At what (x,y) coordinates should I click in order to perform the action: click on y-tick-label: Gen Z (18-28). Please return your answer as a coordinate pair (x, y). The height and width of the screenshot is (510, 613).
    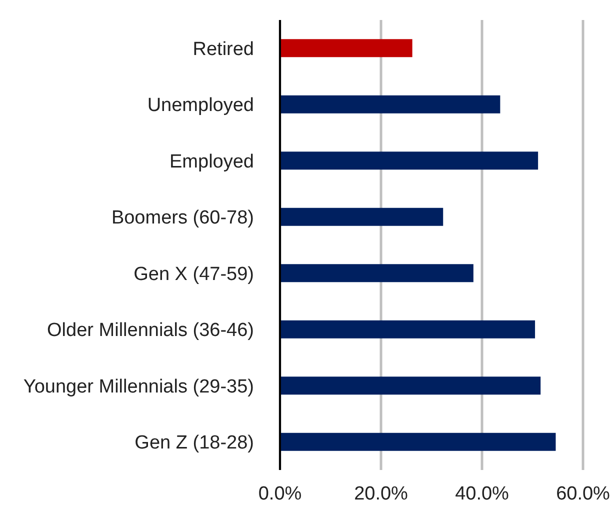
    Looking at the image, I should click on (194, 443).